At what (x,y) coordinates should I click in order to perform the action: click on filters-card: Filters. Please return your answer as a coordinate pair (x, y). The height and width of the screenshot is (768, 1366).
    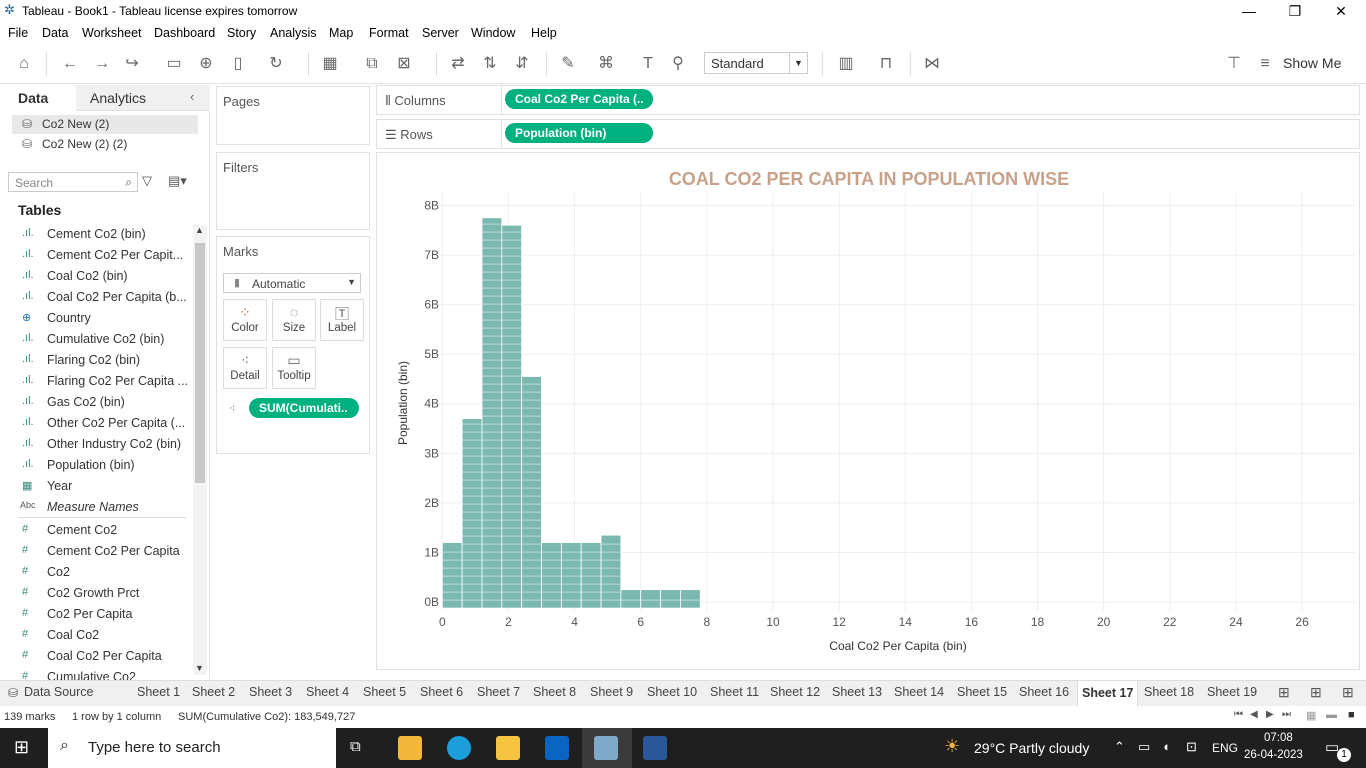
    Looking at the image, I should click on (293, 191).